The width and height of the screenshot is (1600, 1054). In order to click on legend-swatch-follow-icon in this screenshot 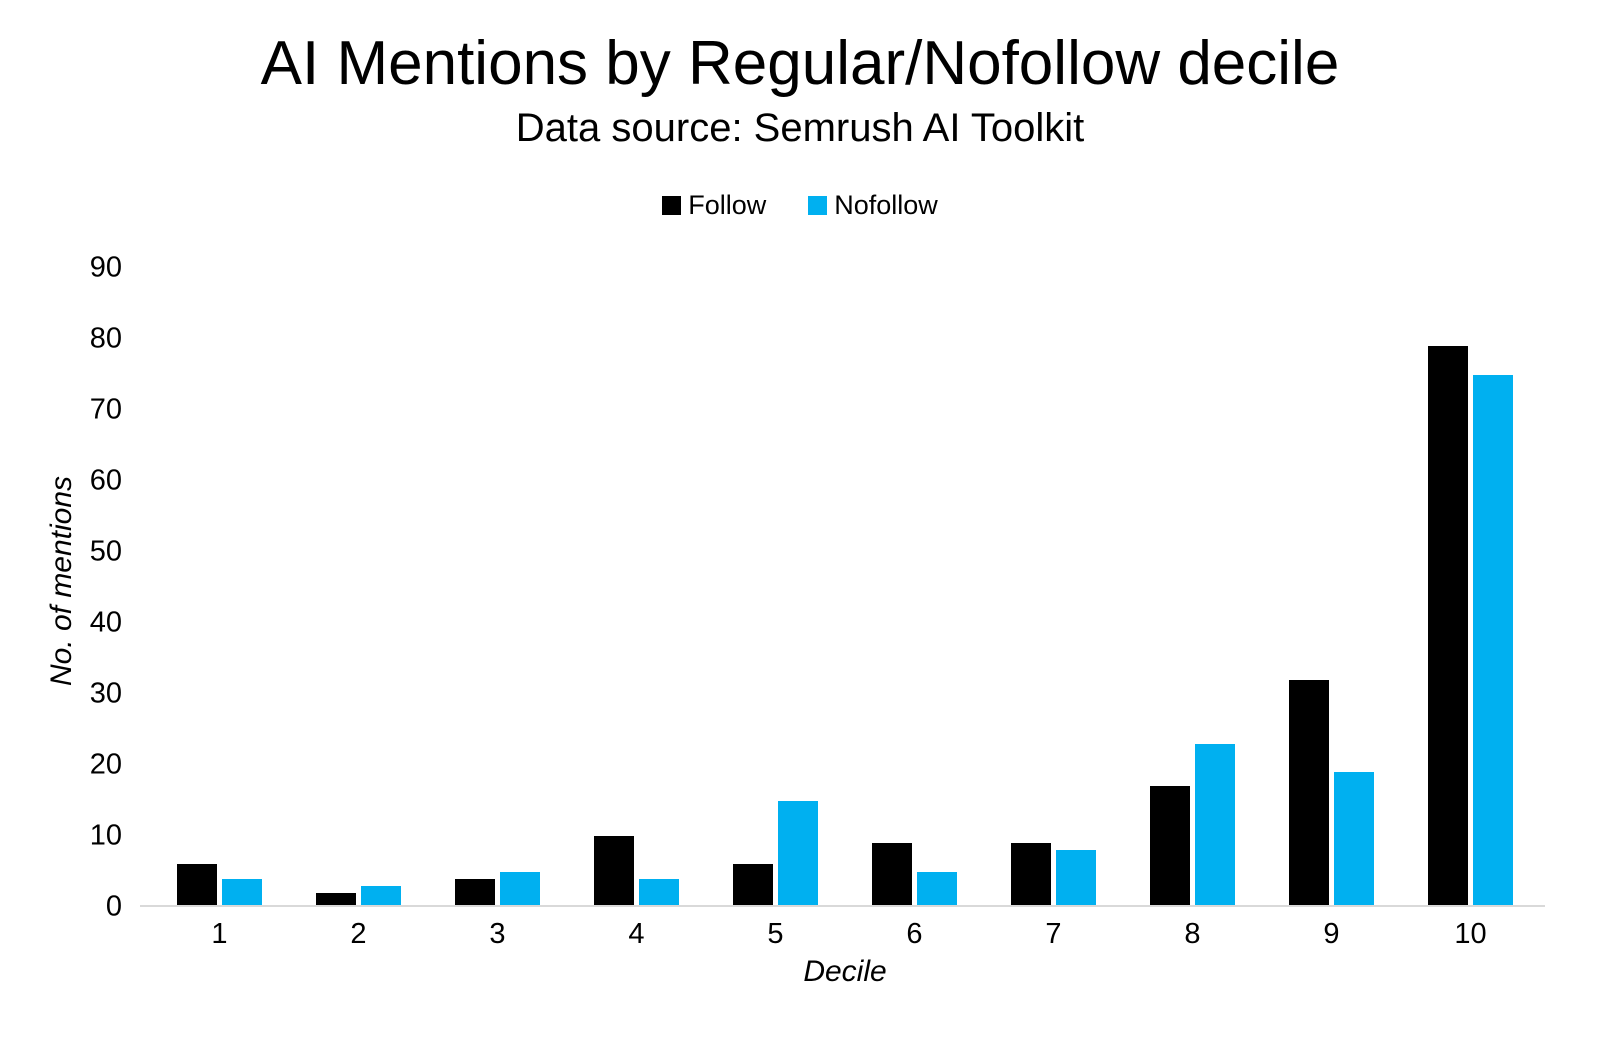, I will do `click(672, 205)`.